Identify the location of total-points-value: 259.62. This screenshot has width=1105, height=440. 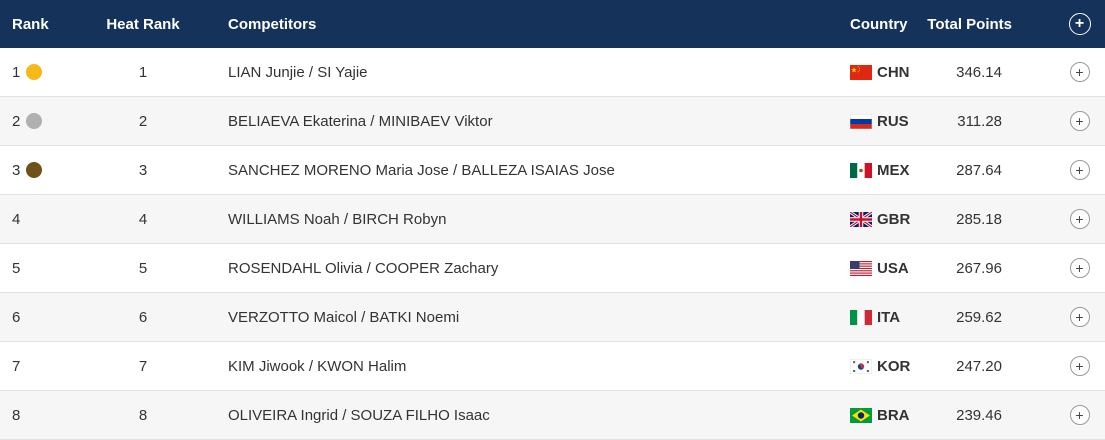
(979, 317).